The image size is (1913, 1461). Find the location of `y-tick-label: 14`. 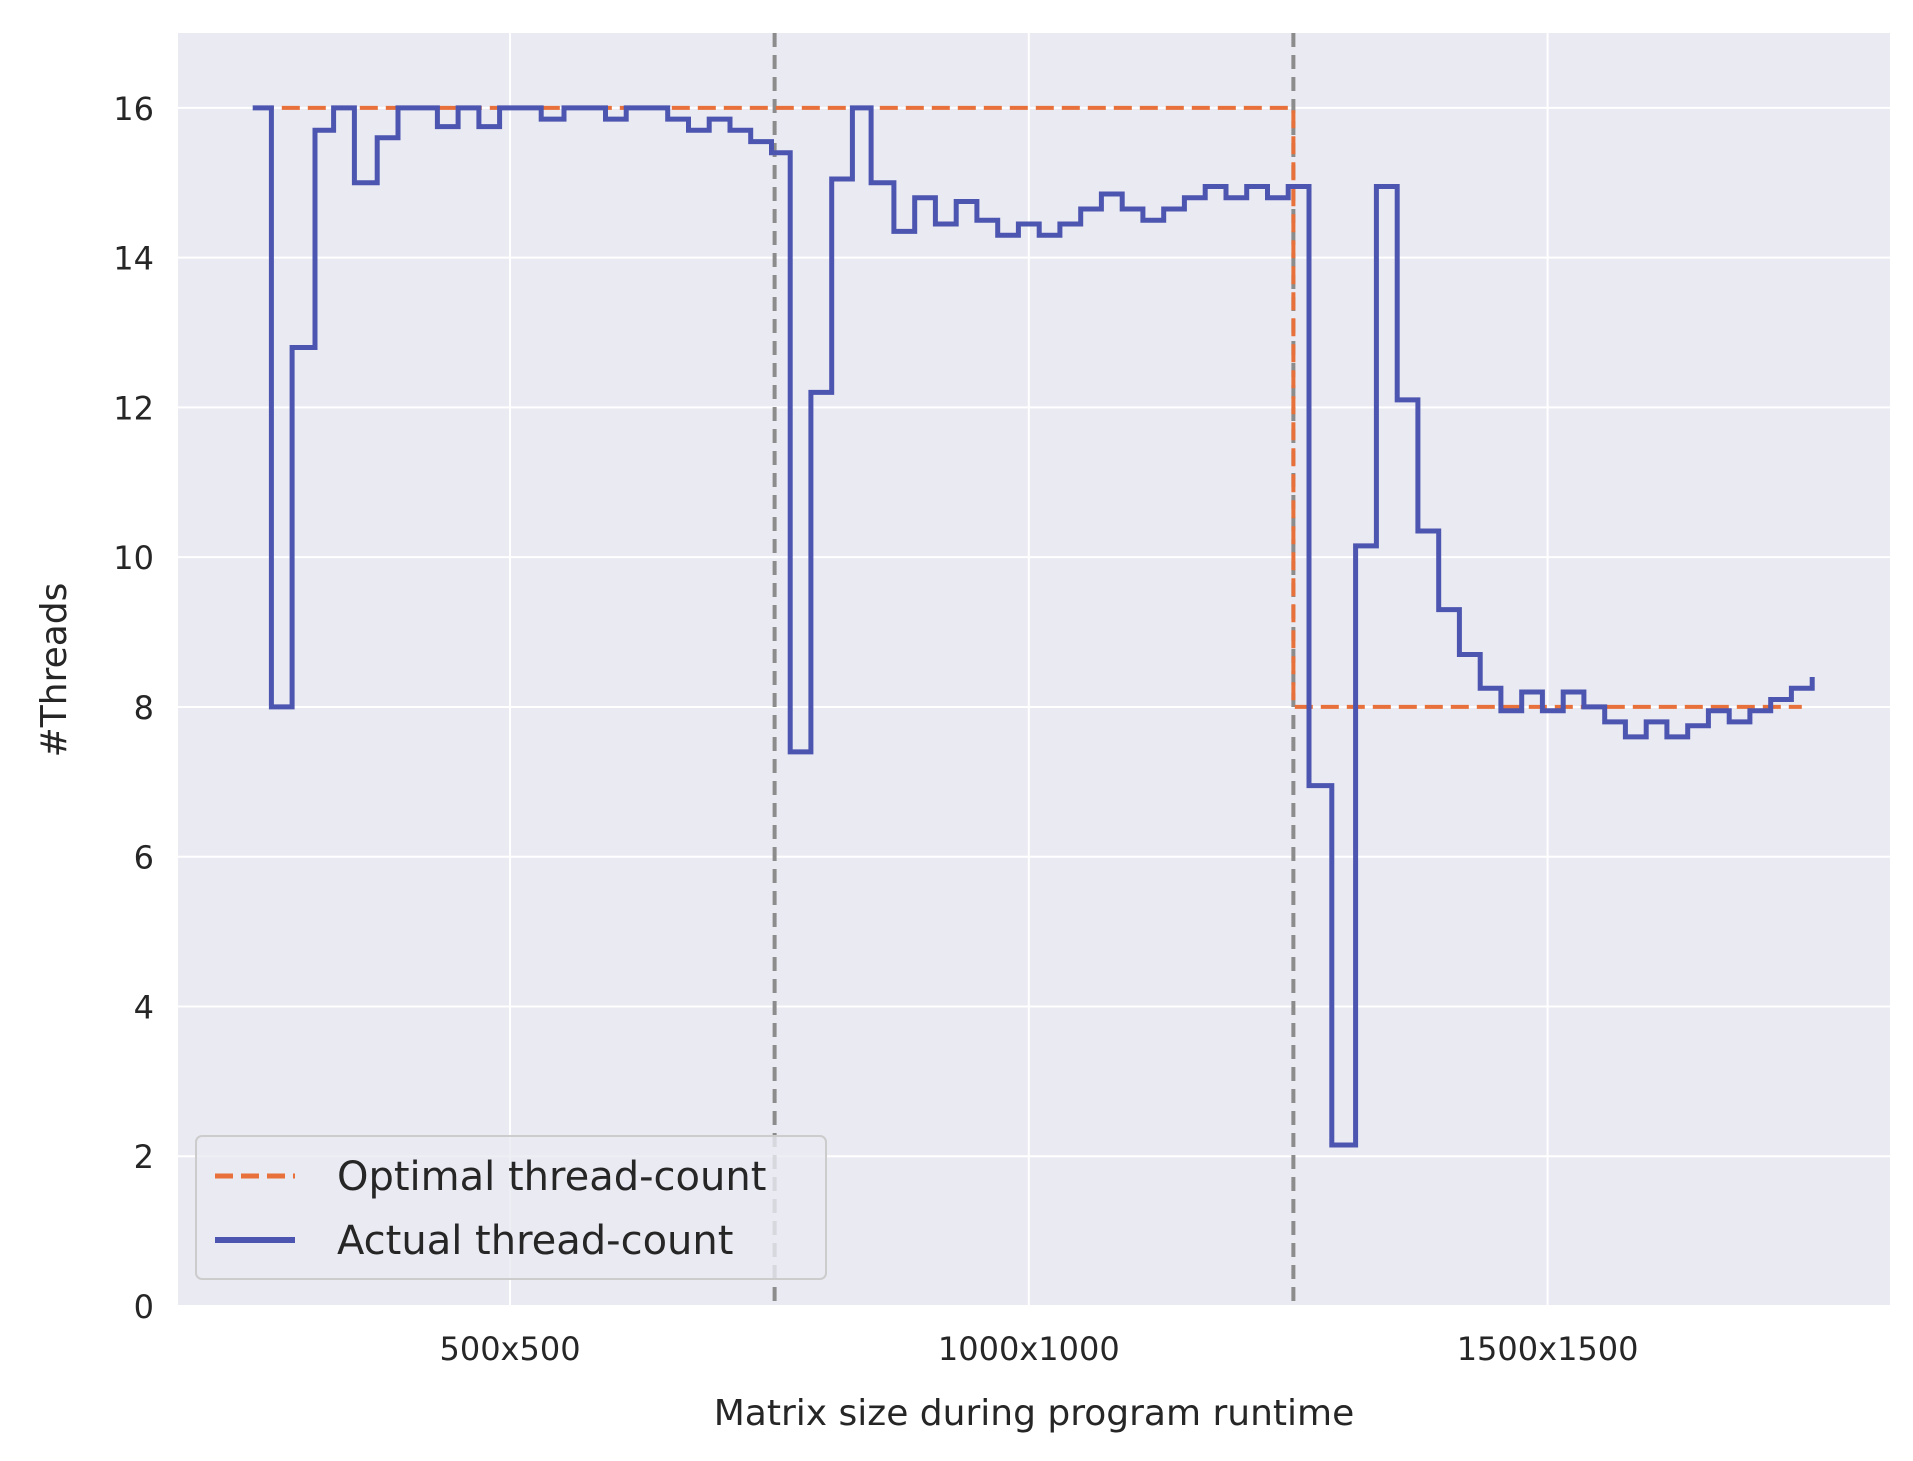

y-tick-label: 14 is located at coordinates (133, 259).